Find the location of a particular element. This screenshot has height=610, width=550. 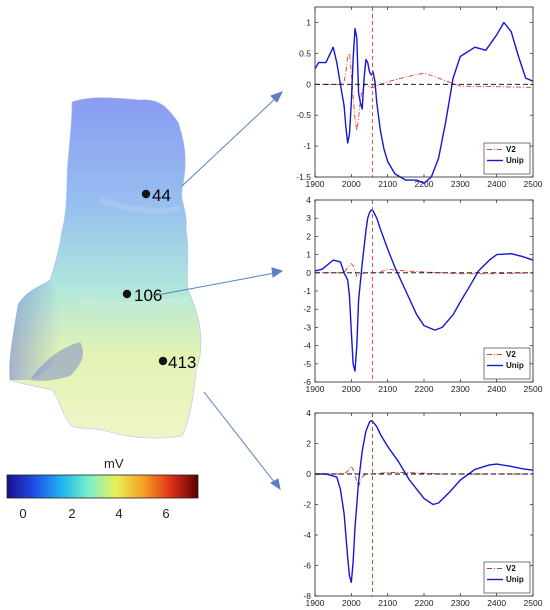

colorbar-tick-4: 4 is located at coordinates (118, 513).